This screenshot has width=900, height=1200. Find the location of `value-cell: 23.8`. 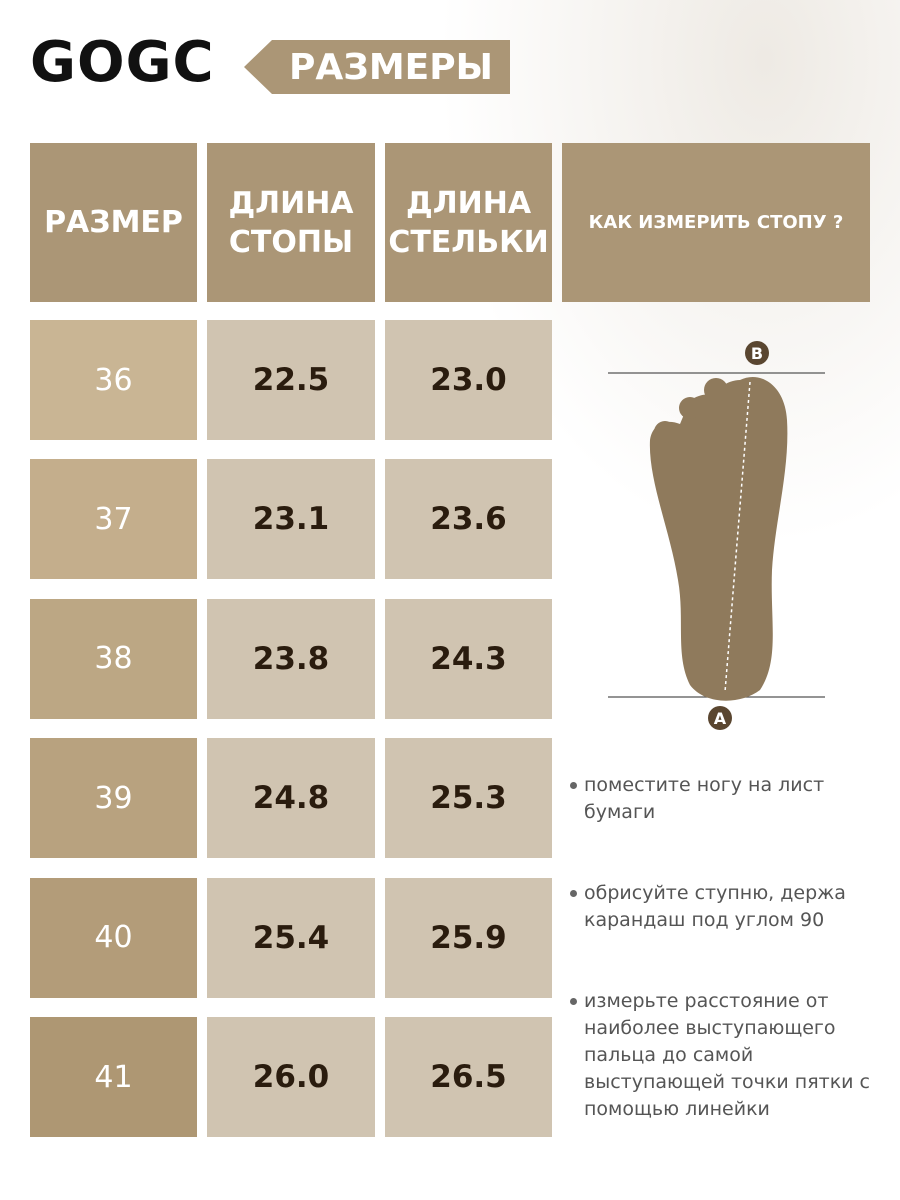

value-cell: 23.8 is located at coordinates (291, 658).